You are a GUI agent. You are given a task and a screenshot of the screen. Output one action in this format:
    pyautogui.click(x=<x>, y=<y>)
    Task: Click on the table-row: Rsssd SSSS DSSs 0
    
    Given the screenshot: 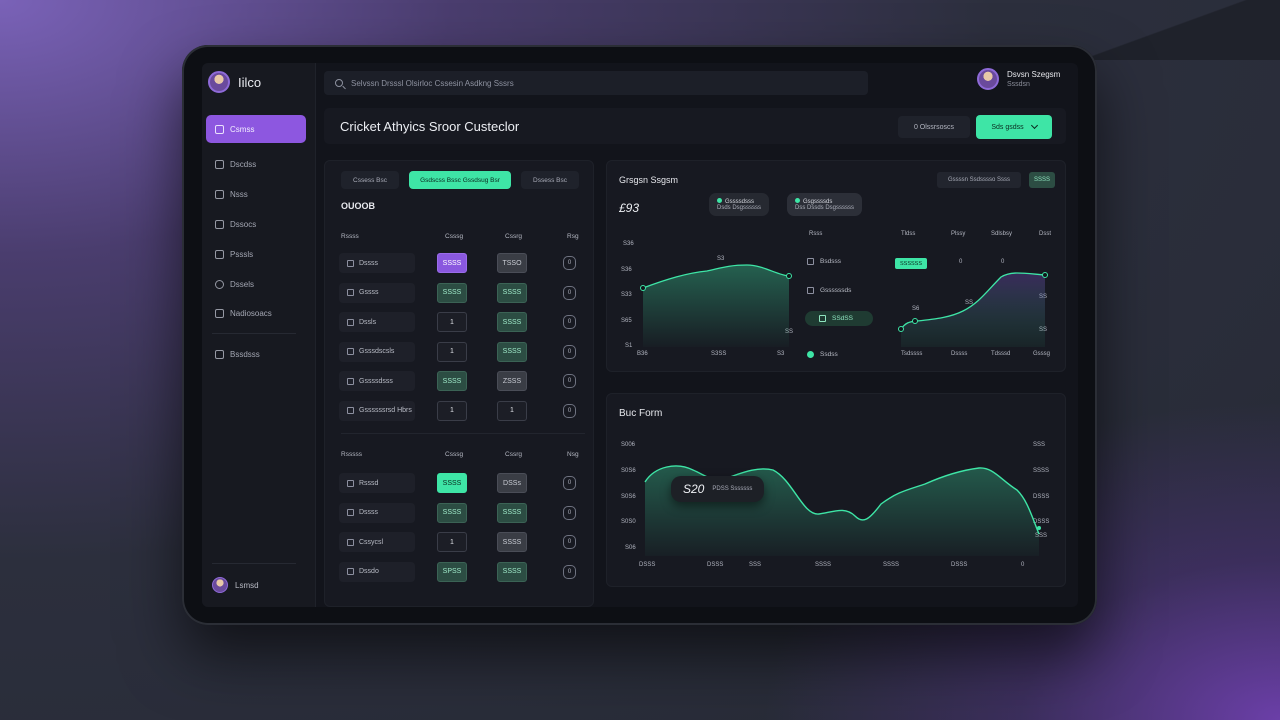 What is the action you would take?
    pyautogui.click(x=461, y=484)
    